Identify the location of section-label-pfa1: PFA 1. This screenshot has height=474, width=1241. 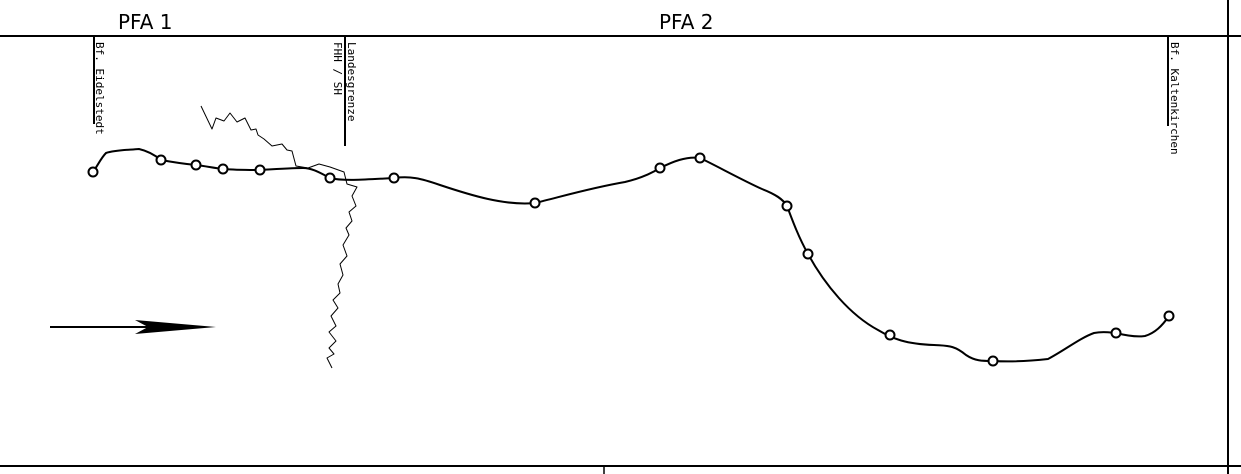
(145, 22).